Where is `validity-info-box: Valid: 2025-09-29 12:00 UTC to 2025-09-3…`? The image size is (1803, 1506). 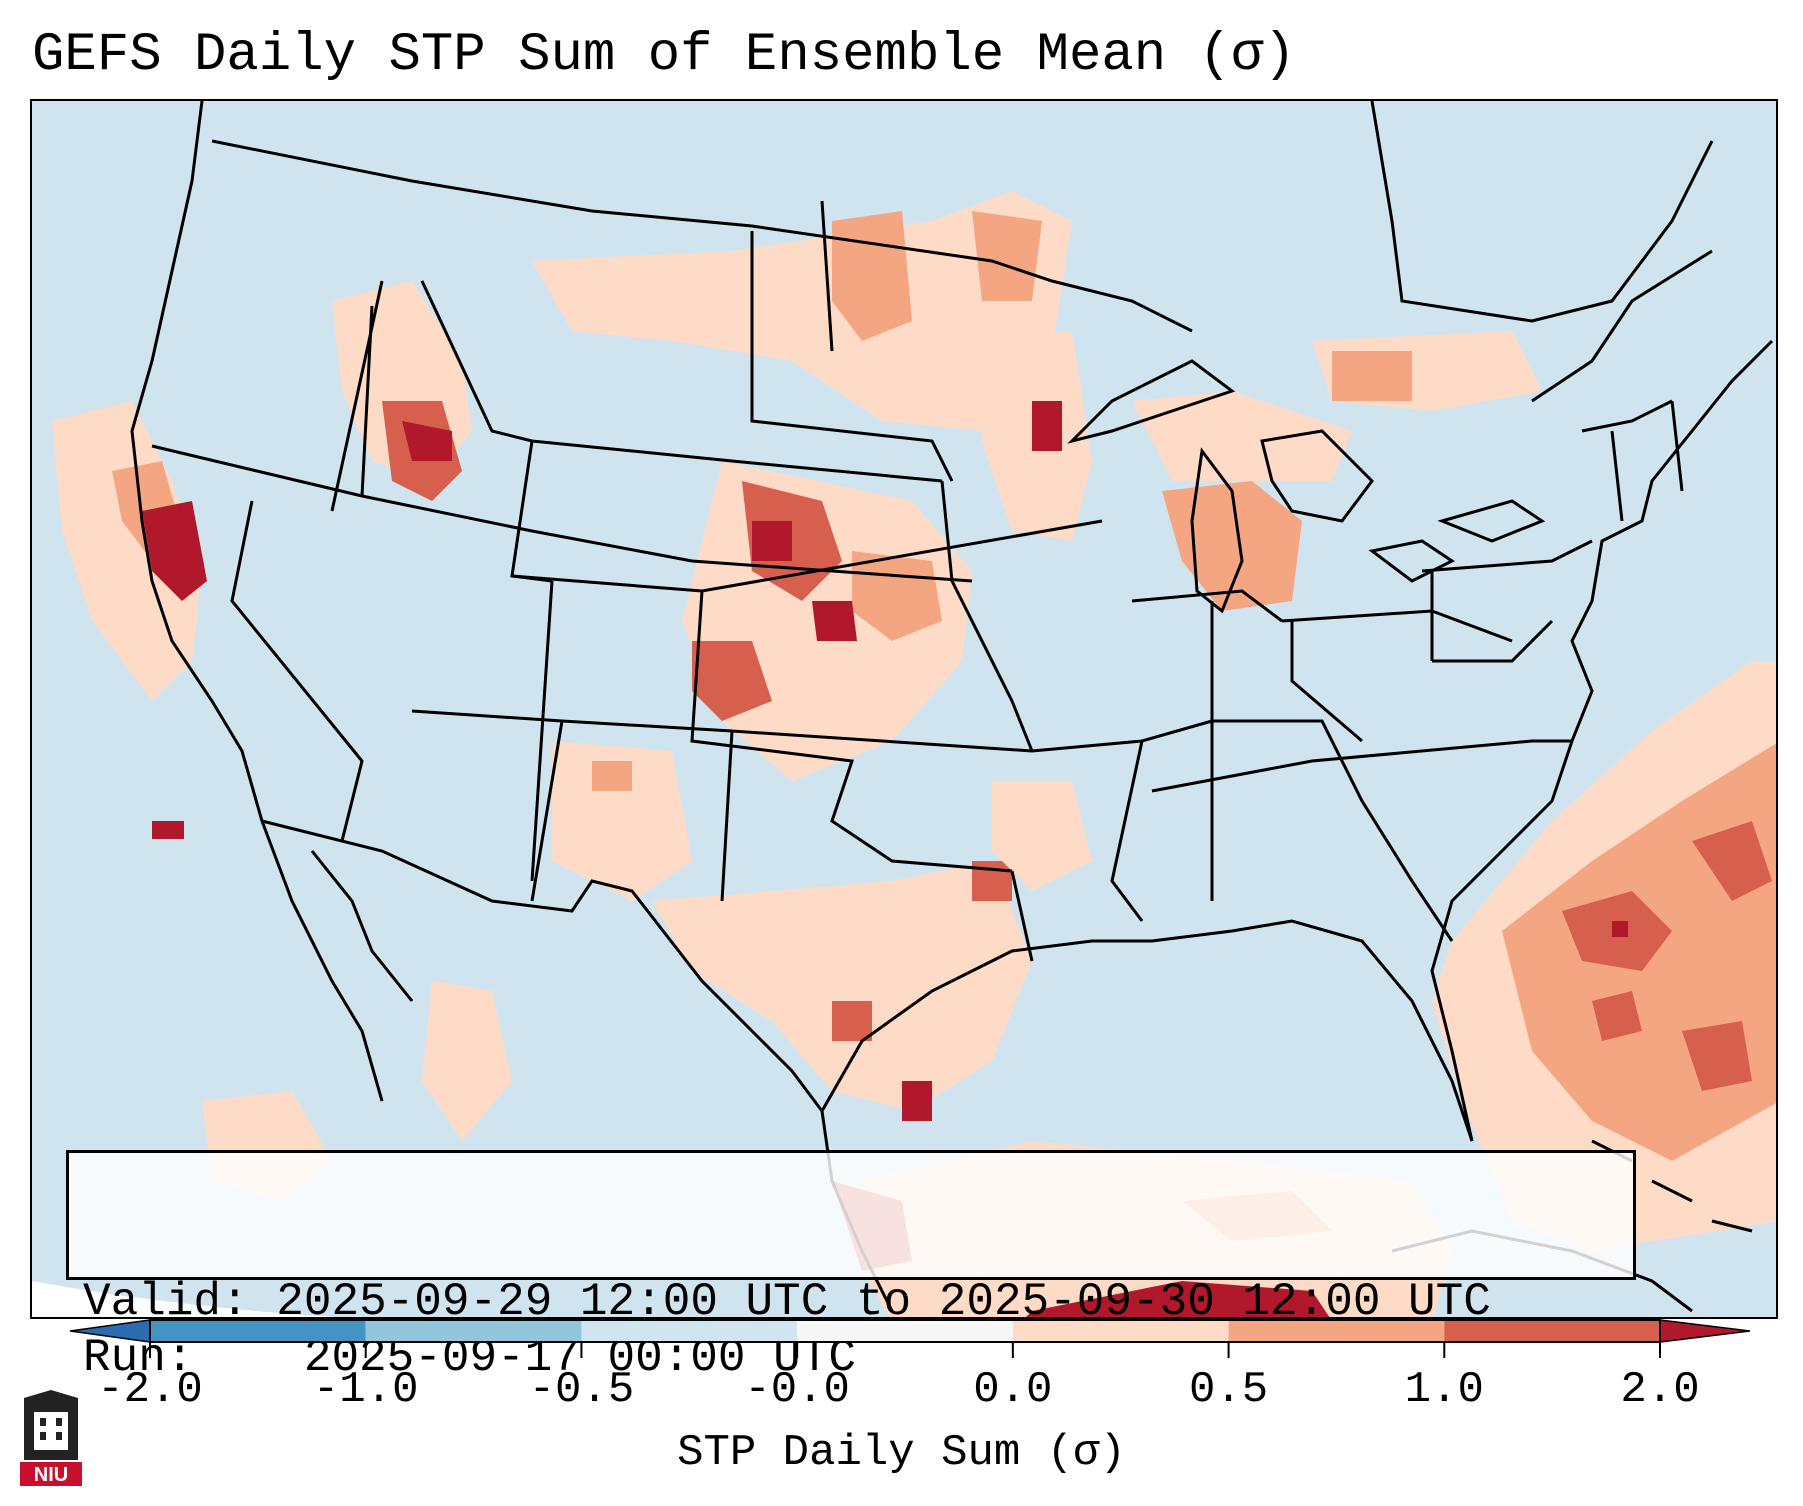 validity-info-box: Valid: 2025-09-29 12:00 UTC to 2025-09-3… is located at coordinates (851, 1267).